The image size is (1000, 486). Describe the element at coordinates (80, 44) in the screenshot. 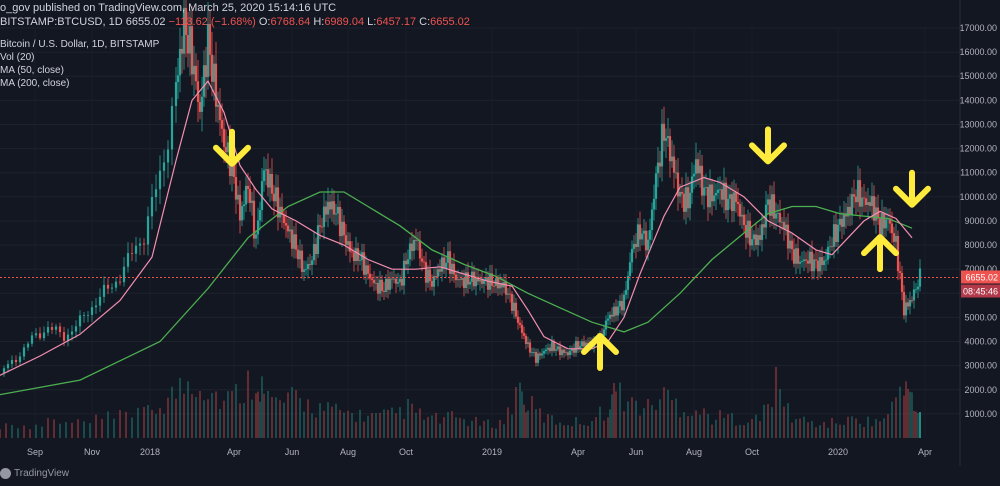

I see `legend-title: Bitcoin / U.S. Dollar, 1D, BITSTAMP` at that location.